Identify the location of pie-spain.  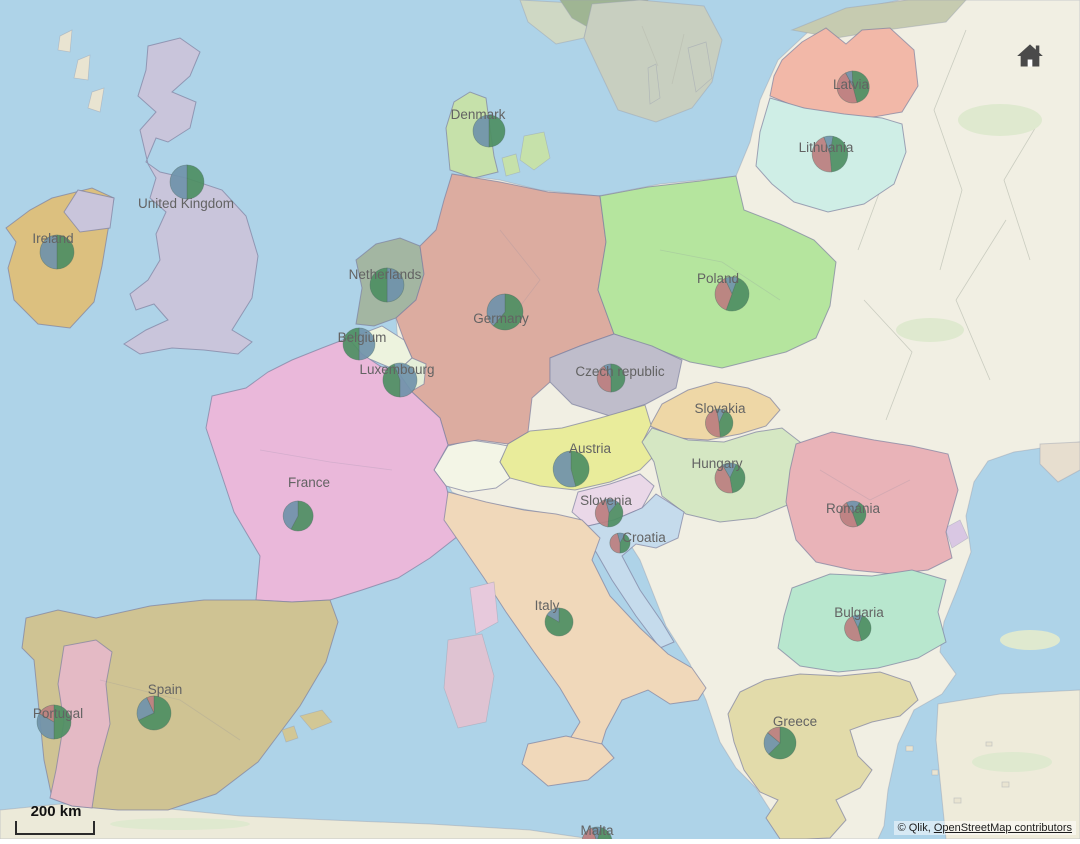
(154, 713).